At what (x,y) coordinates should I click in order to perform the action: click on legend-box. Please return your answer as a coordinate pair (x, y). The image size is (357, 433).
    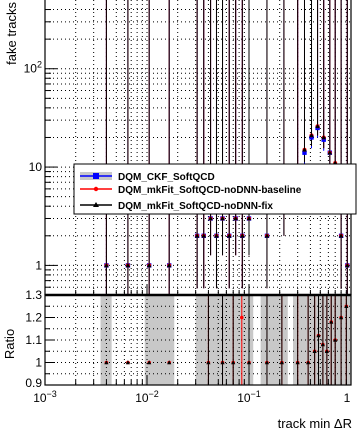
    Looking at the image, I should click on (215, 189).